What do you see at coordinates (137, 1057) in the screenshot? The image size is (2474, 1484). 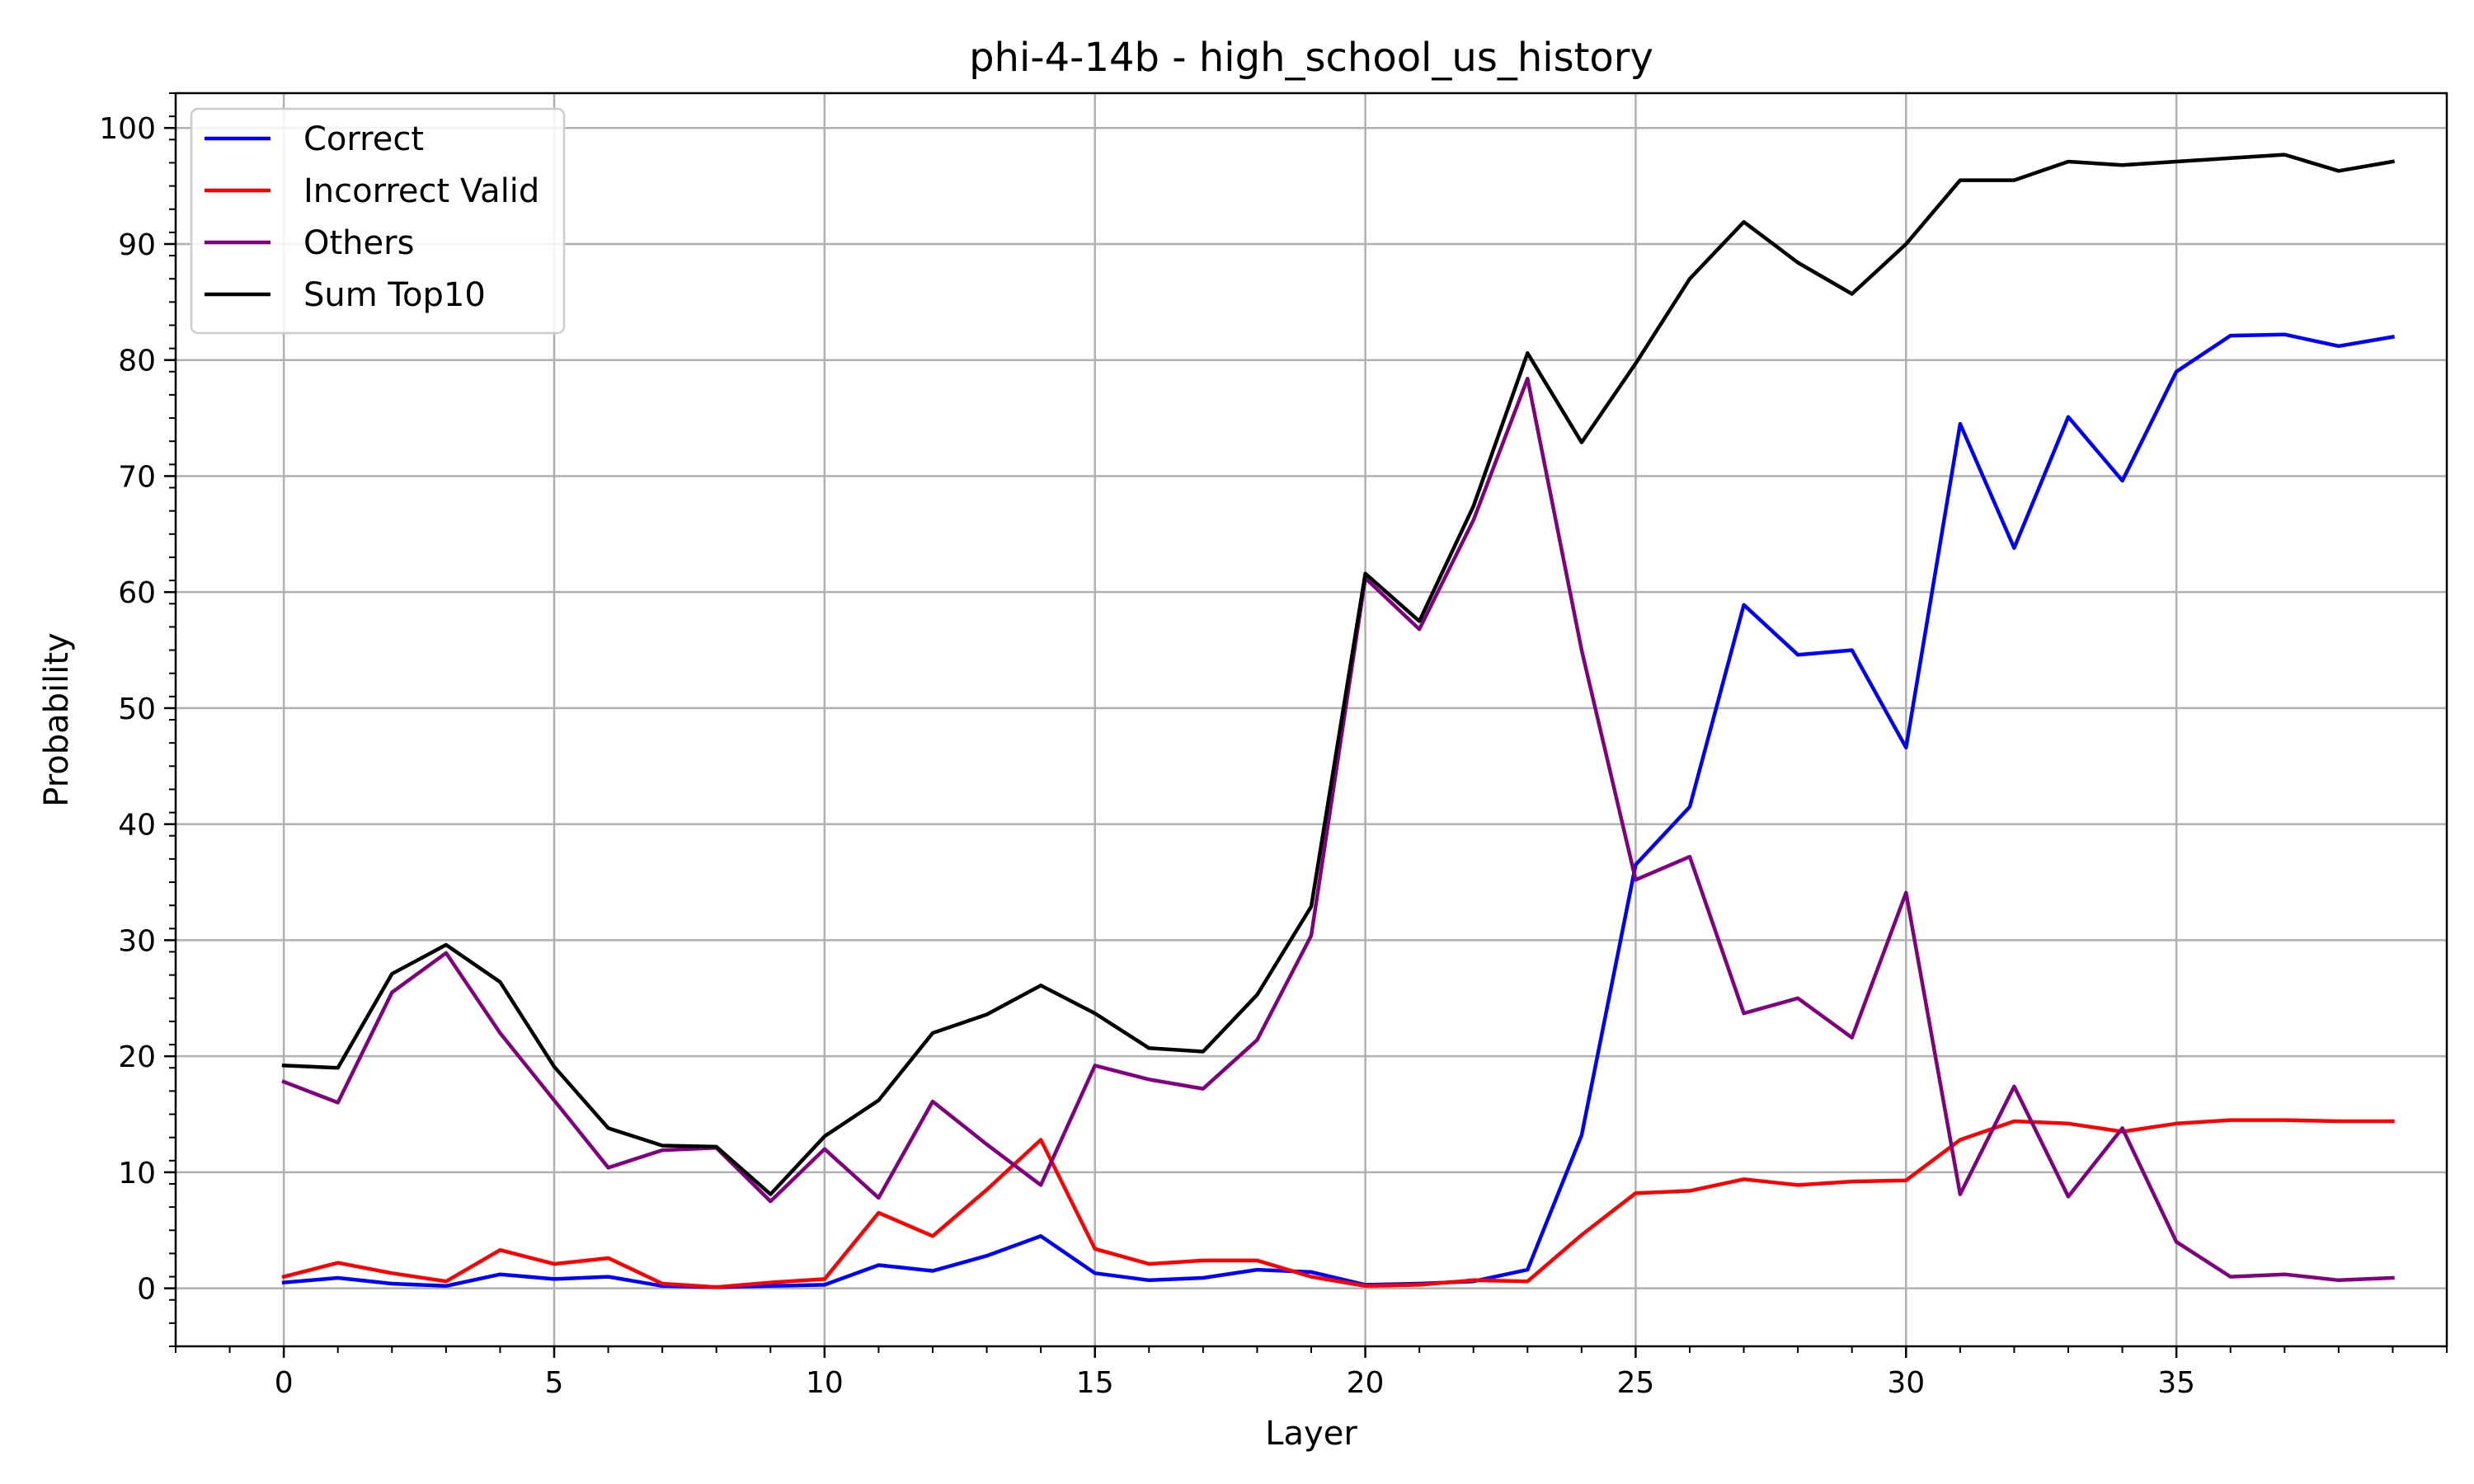 I see `y-tick-label: 20` at bounding box center [137, 1057].